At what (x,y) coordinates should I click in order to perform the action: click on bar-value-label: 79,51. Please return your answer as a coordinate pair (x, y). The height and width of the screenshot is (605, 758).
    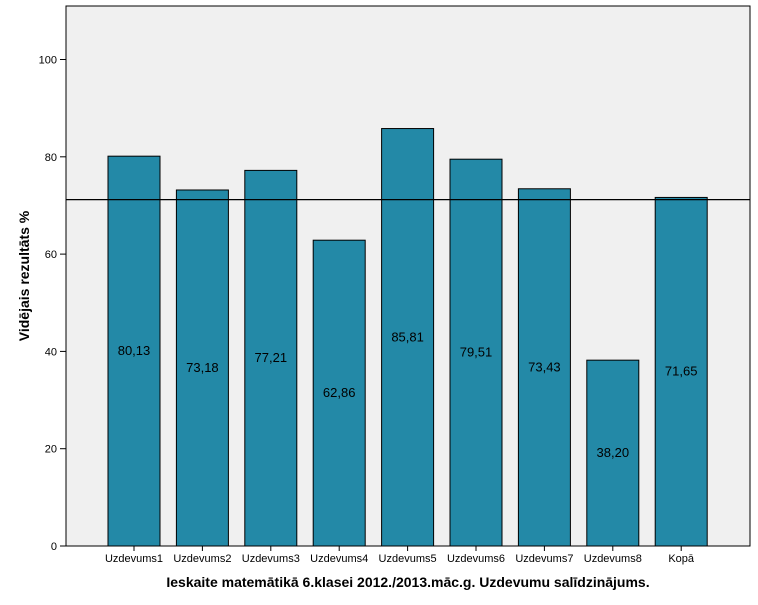
    Looking at the image, I should click on (476, 352).